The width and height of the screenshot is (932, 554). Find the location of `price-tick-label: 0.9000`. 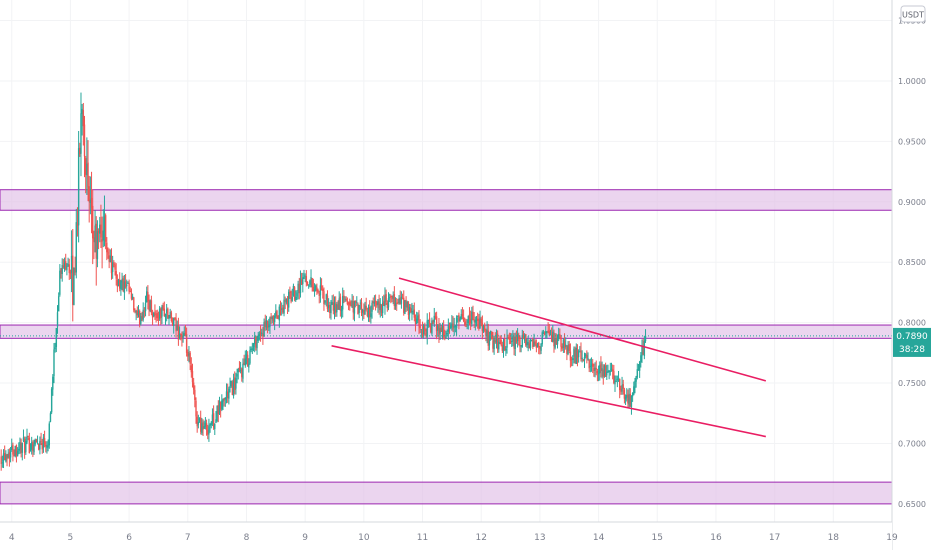

price-tick-label: 0.9000 is located at coordinates (912, 202).